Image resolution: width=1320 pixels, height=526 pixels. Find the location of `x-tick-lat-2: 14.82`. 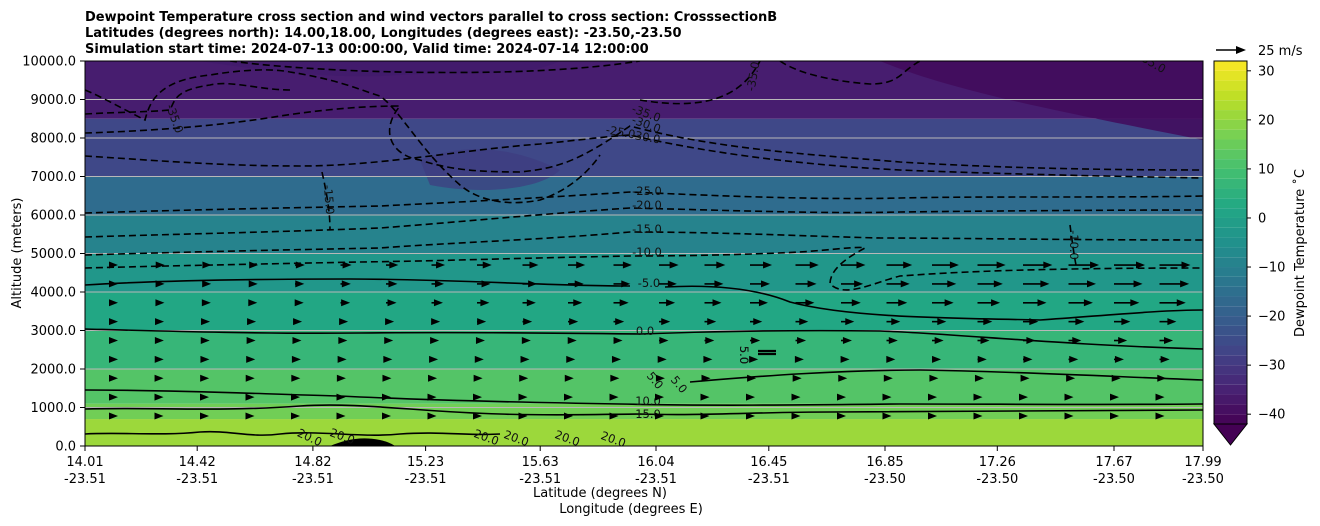

x-tick-lat-2: 14.82 is located at coordinates (312, 462).